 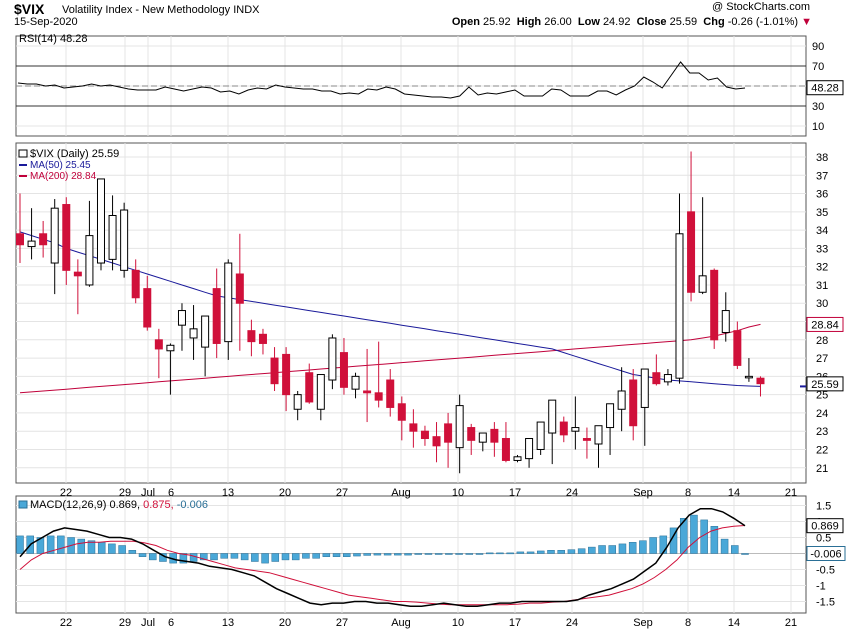 I want to click on open-label: Open, so click(x=465, y=22).